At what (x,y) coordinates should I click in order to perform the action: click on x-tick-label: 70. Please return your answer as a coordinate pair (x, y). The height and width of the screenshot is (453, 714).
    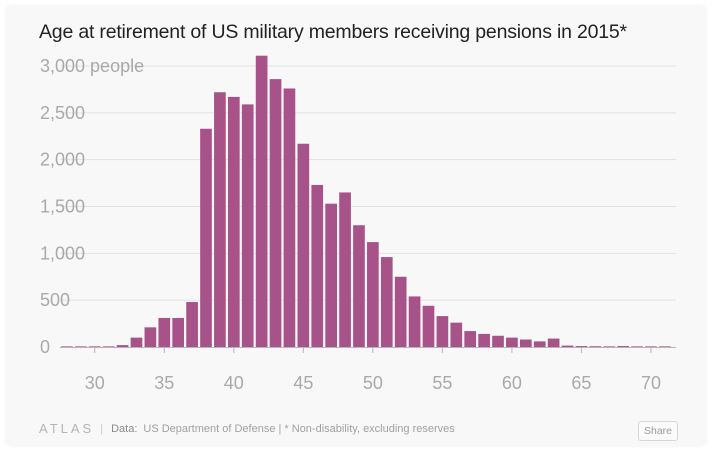
    Looking at the image, I should click on (651, 383).